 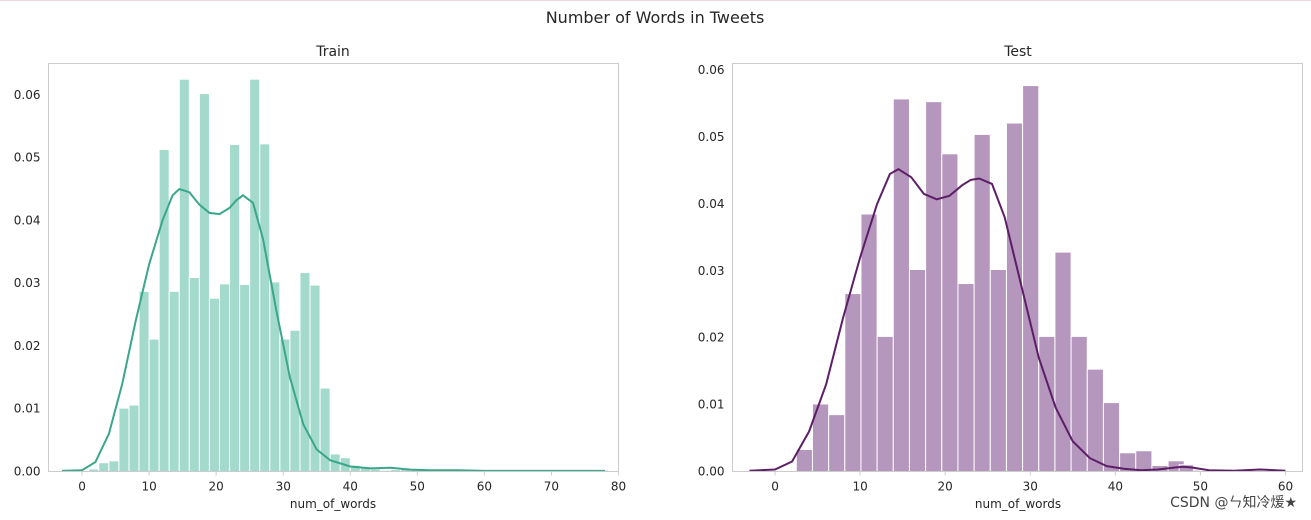 What do you see at coordinates (1285, 487) in the screenshot?
I see `test-x-tick-label: 60` at bounding box center [1285, 487].